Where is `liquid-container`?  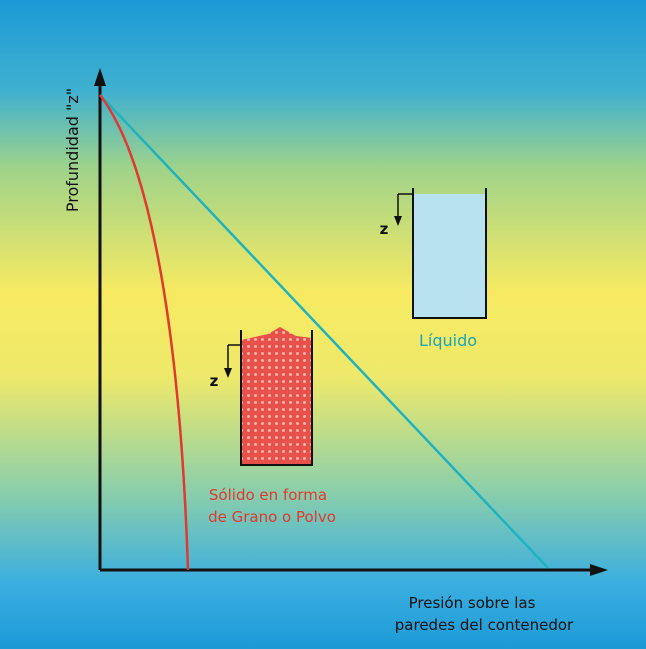 liquid-container is located at coordinates (449, 253).